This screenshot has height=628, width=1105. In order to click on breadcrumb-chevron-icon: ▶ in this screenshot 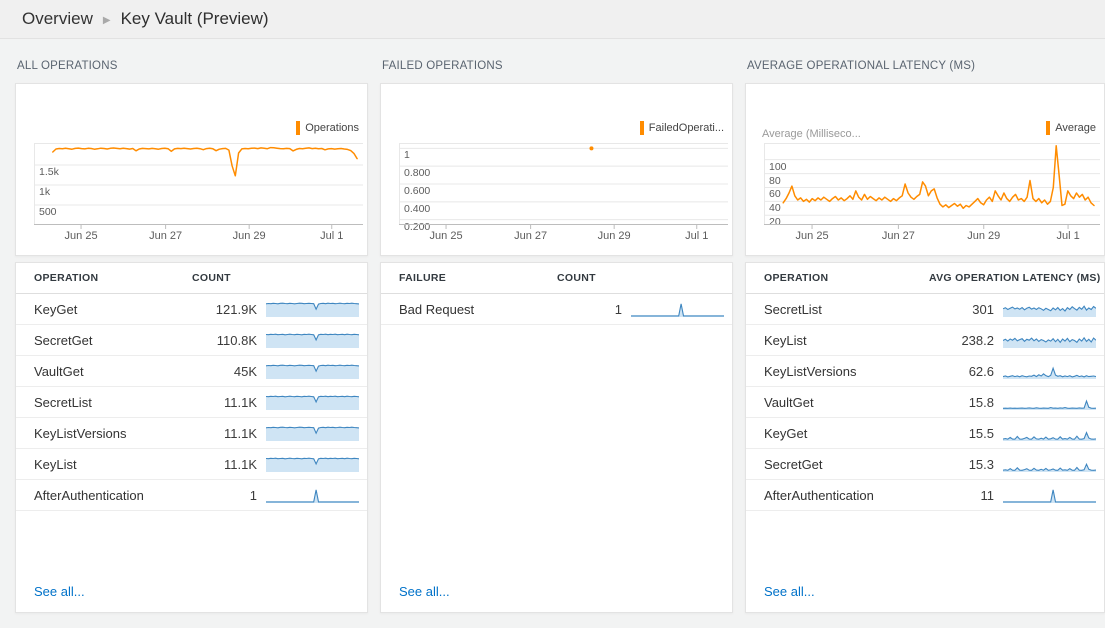, I will do `click(106, 20)`.